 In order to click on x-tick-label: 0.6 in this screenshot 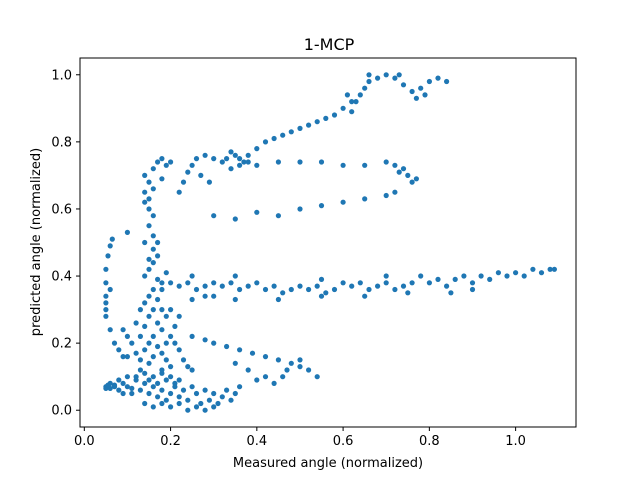, I will do `click(343, 441)`.